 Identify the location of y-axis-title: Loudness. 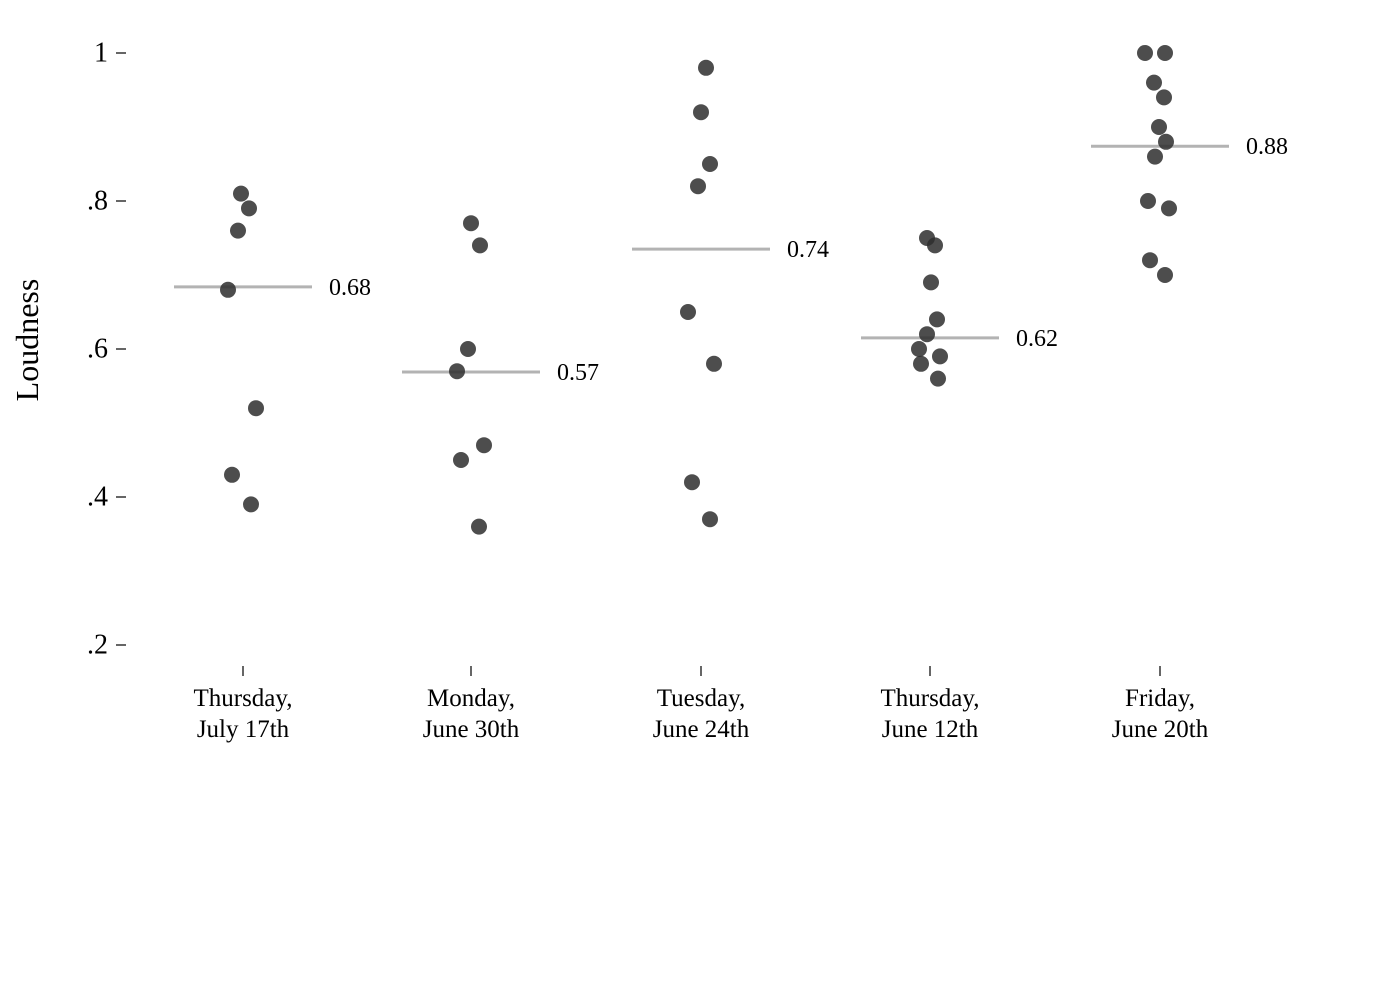
(27, 340).